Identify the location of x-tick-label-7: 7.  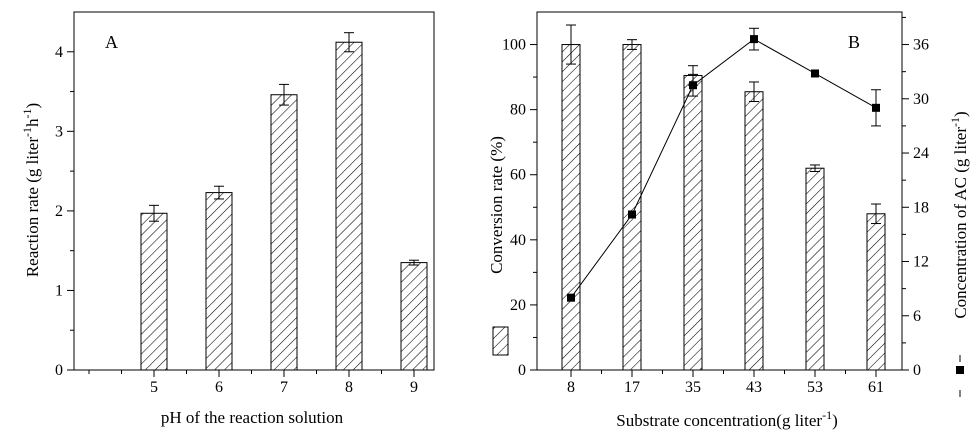
(284, 387).